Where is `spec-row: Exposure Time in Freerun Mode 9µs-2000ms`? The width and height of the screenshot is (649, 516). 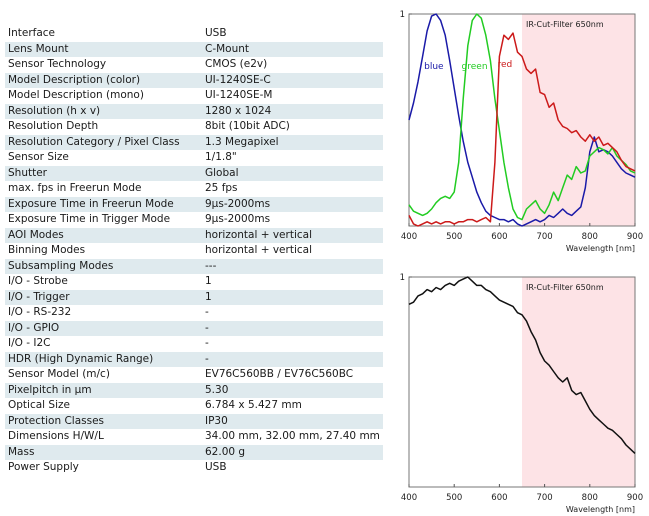
spec-row: Exposure Time in Freerun Mode 9µs-2000ms is located at coordinates (194, 204).